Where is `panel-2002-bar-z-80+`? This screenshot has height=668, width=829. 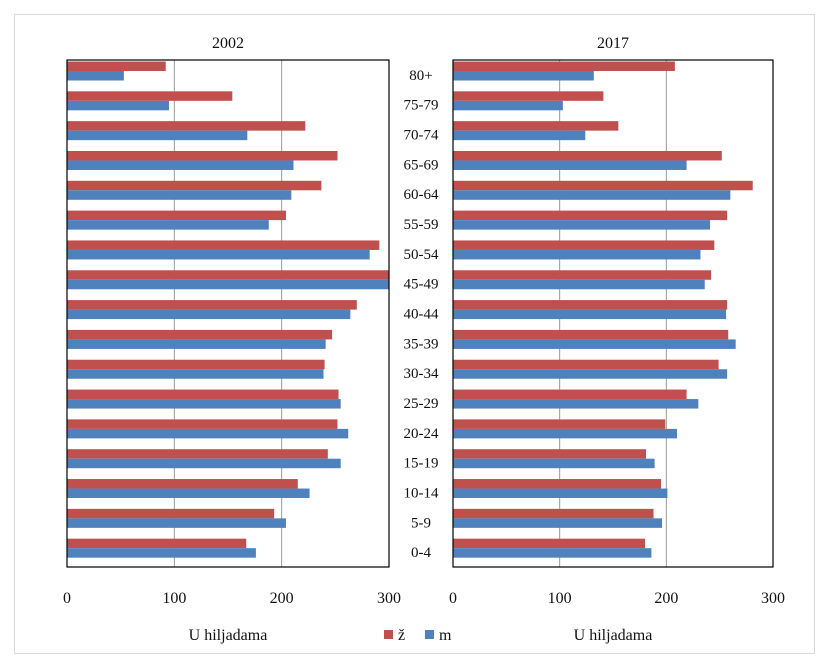 panel-2002-bar-z-80+ is located at coordinates (116, 66).